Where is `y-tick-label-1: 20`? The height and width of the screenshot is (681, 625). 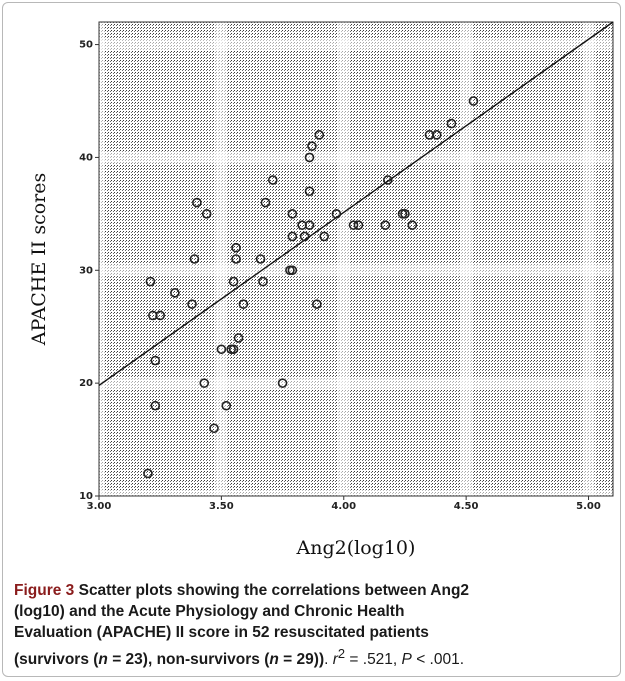 y-tick-label-1: 20 is located at coordinates (86, 383).